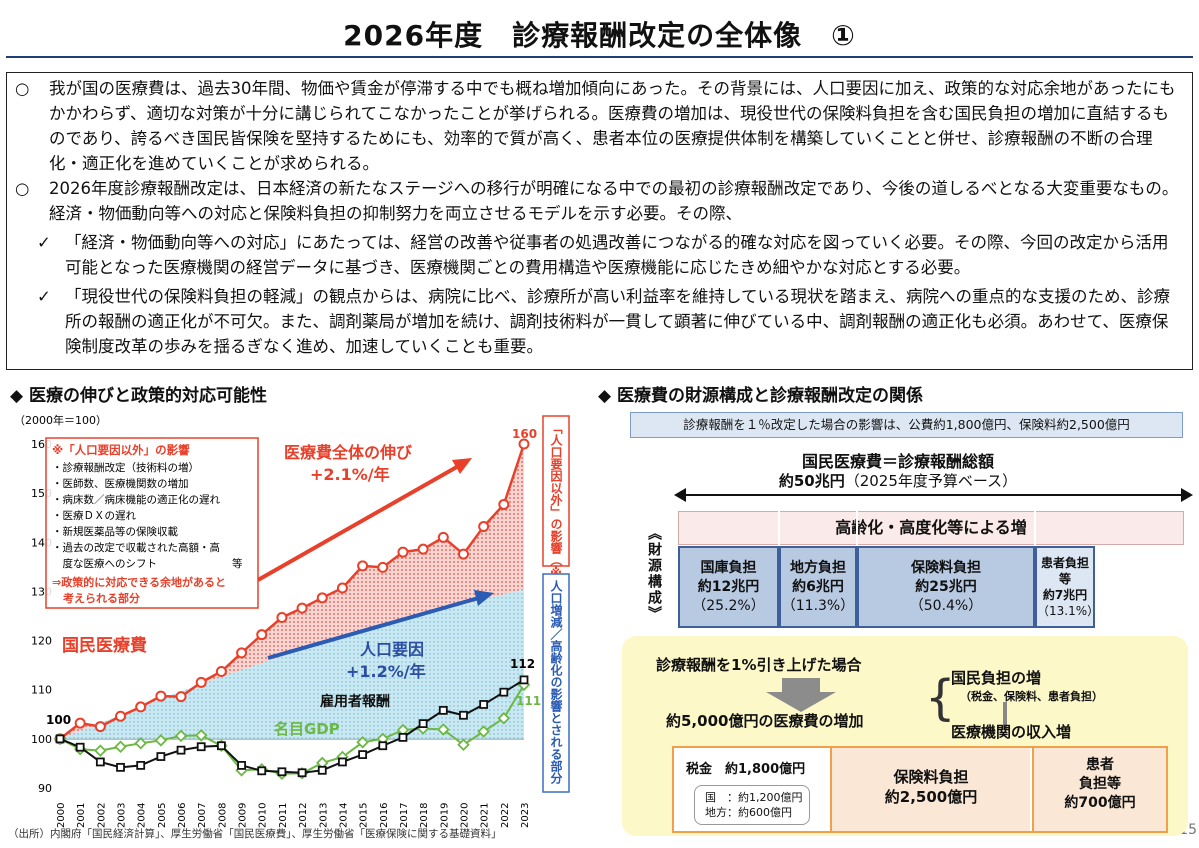  Describe the element at coordinates (1064, 571) in the screenshot. I see `fund-name: 患者負担等` at that location.